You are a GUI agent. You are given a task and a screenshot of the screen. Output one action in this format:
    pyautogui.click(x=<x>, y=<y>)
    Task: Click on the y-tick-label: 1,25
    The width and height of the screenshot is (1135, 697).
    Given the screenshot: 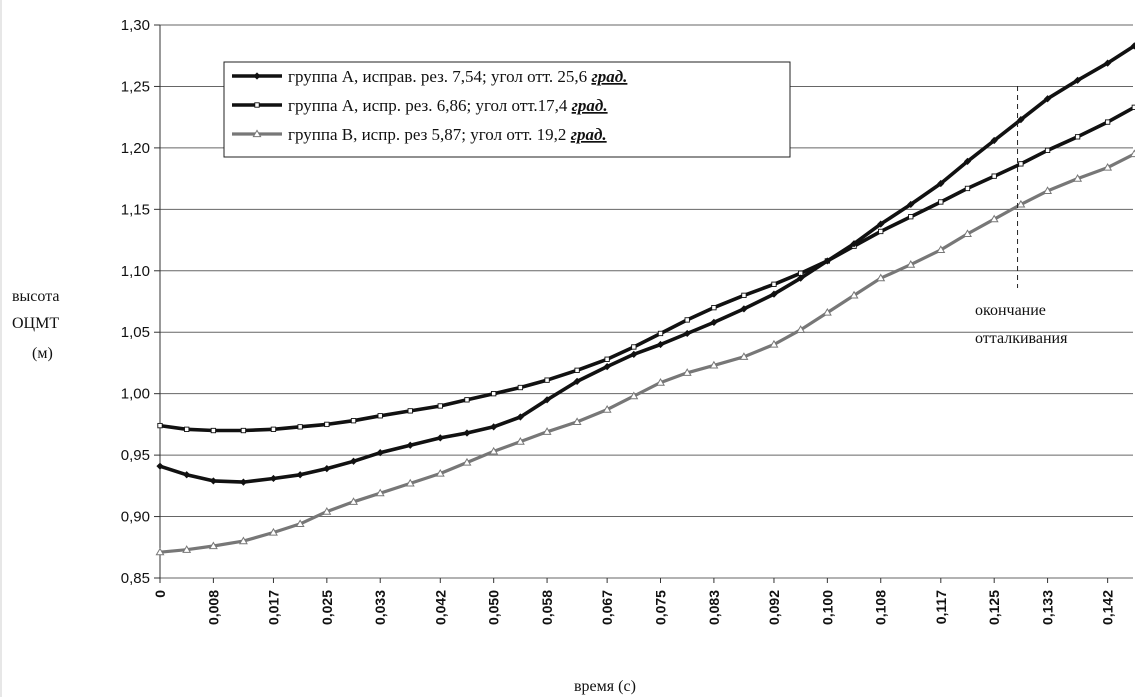 What is the action you would take?
    pyautogui.click(x=135, y=86)
    